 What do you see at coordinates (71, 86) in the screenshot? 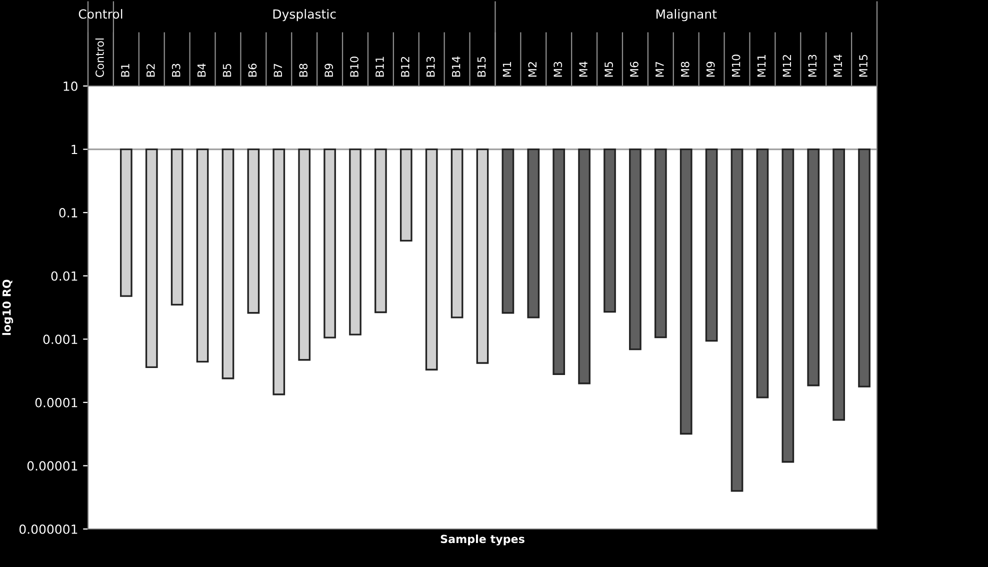
I see `y-tick-label: 10` at bounding box center [71, 86].